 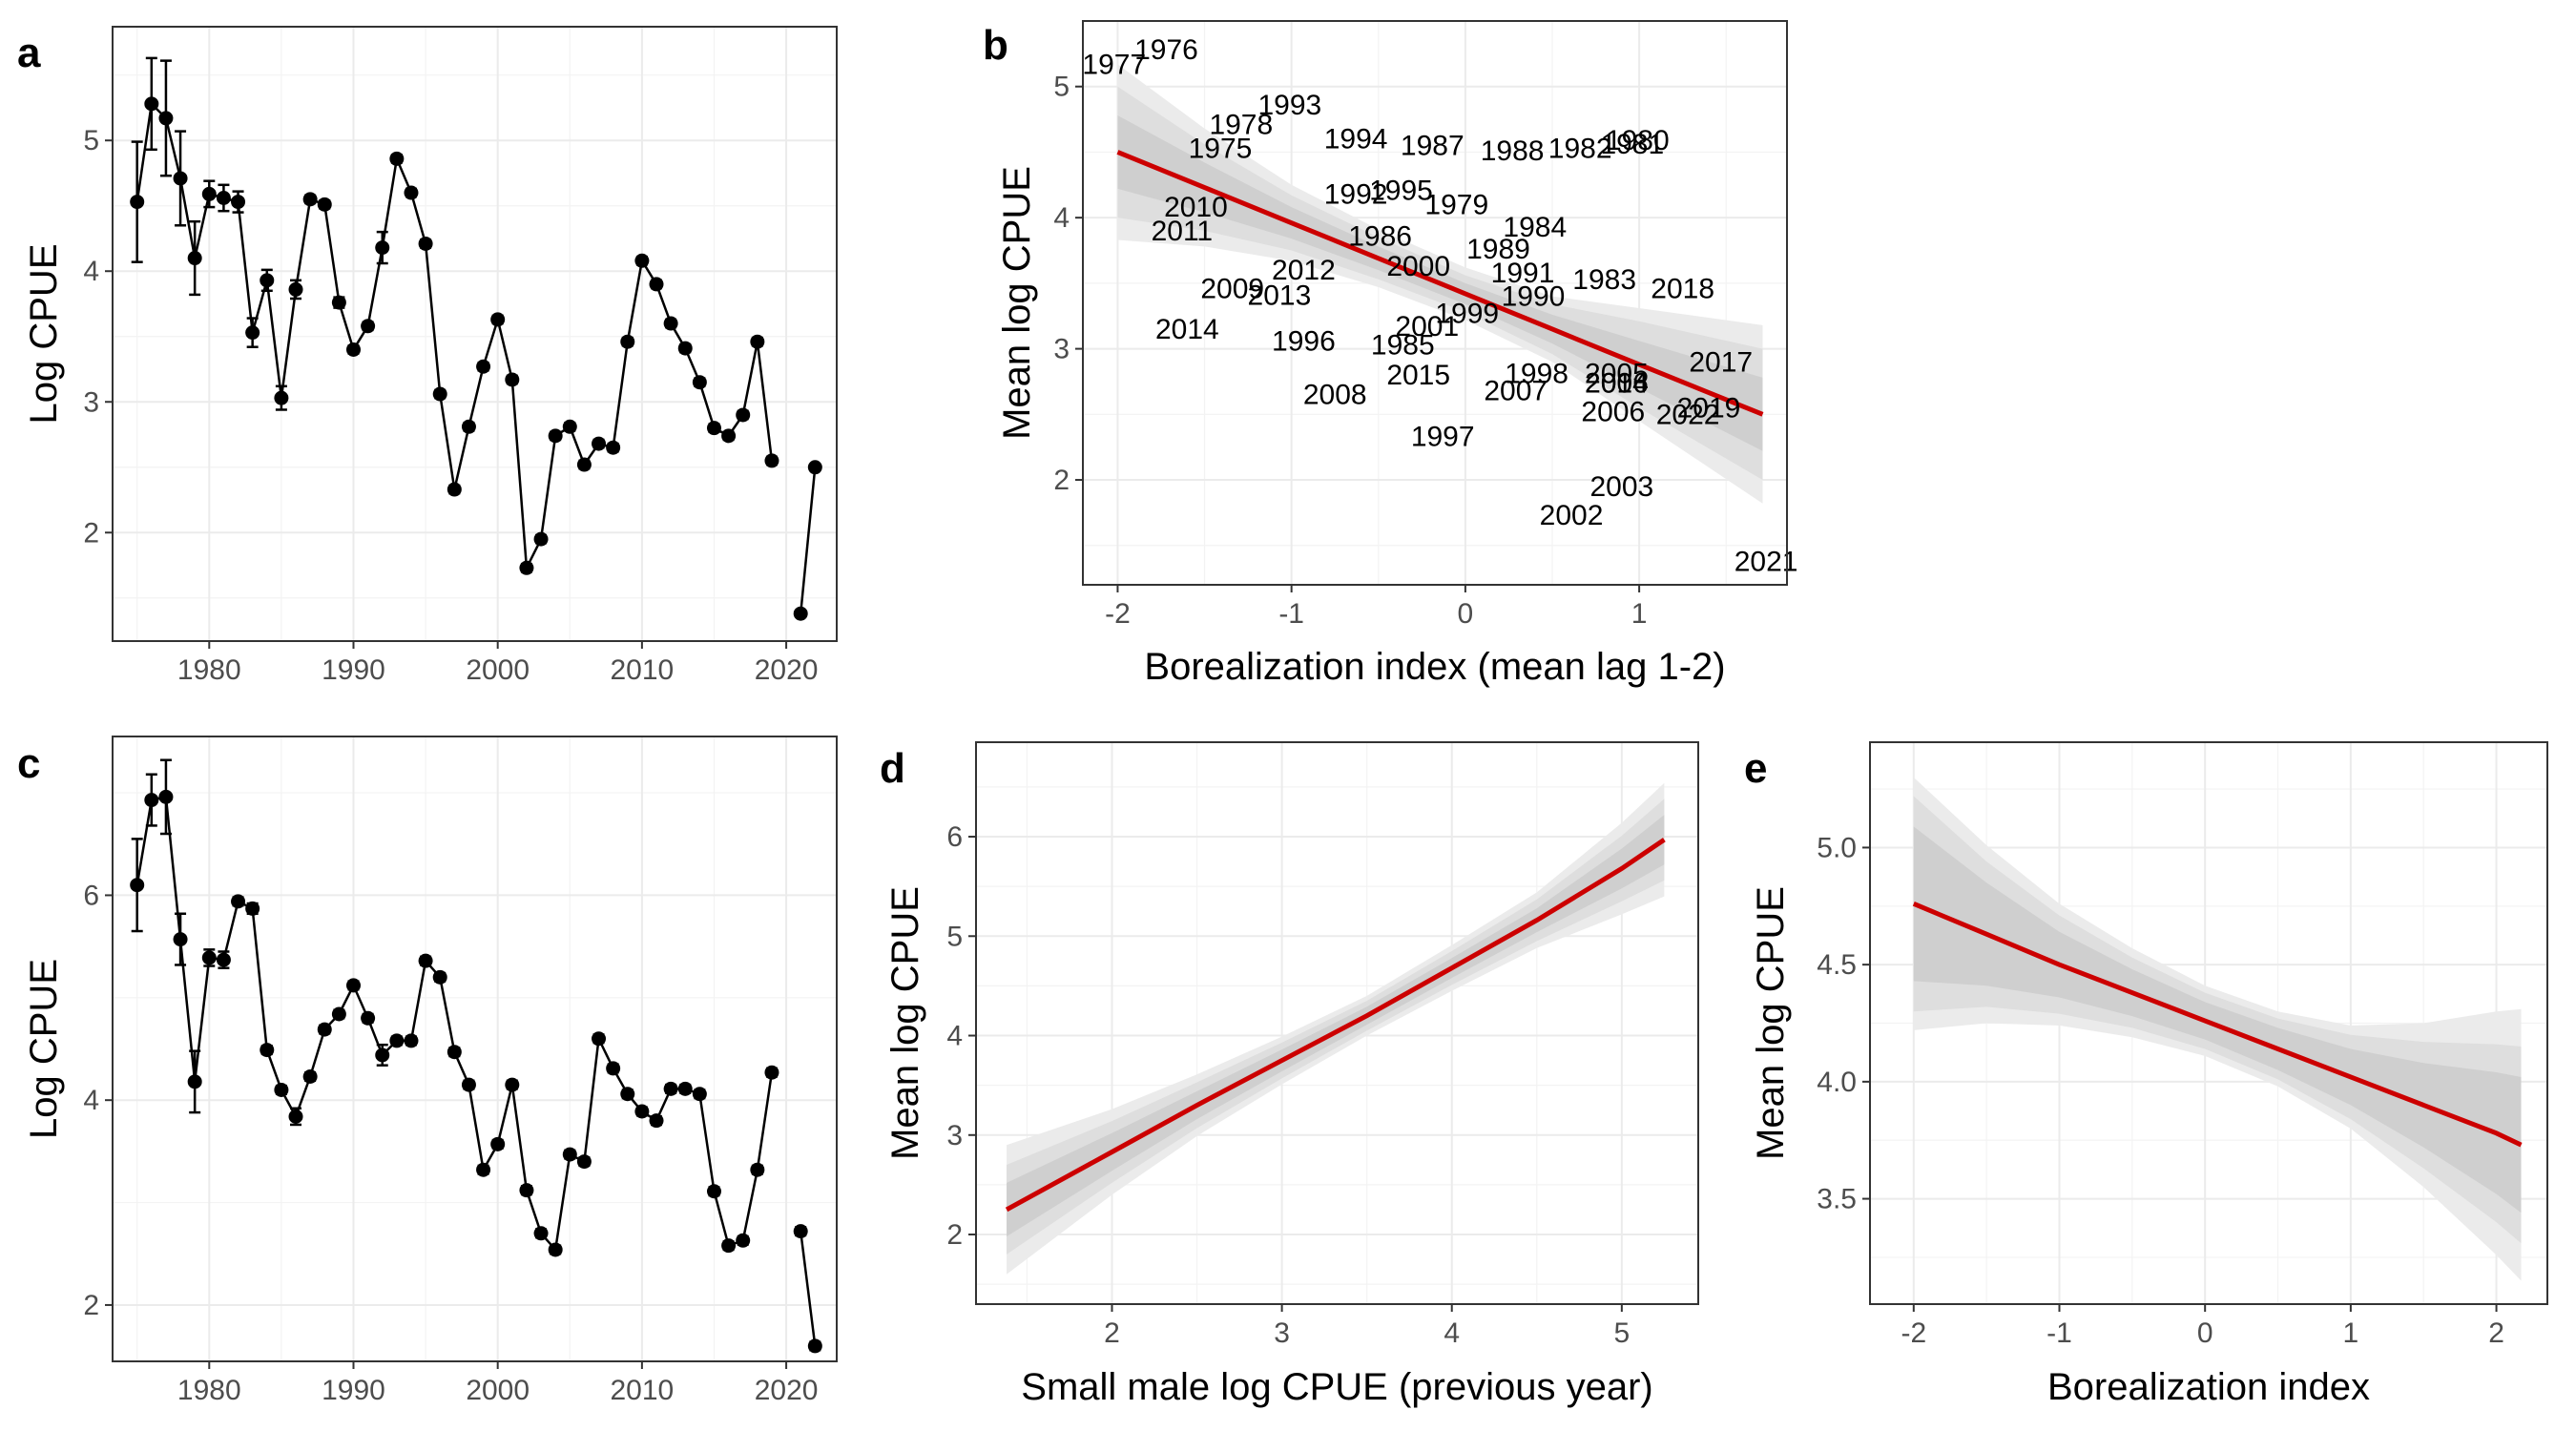 I want to click on year-label: 1981, so click(x=1632, y=144).